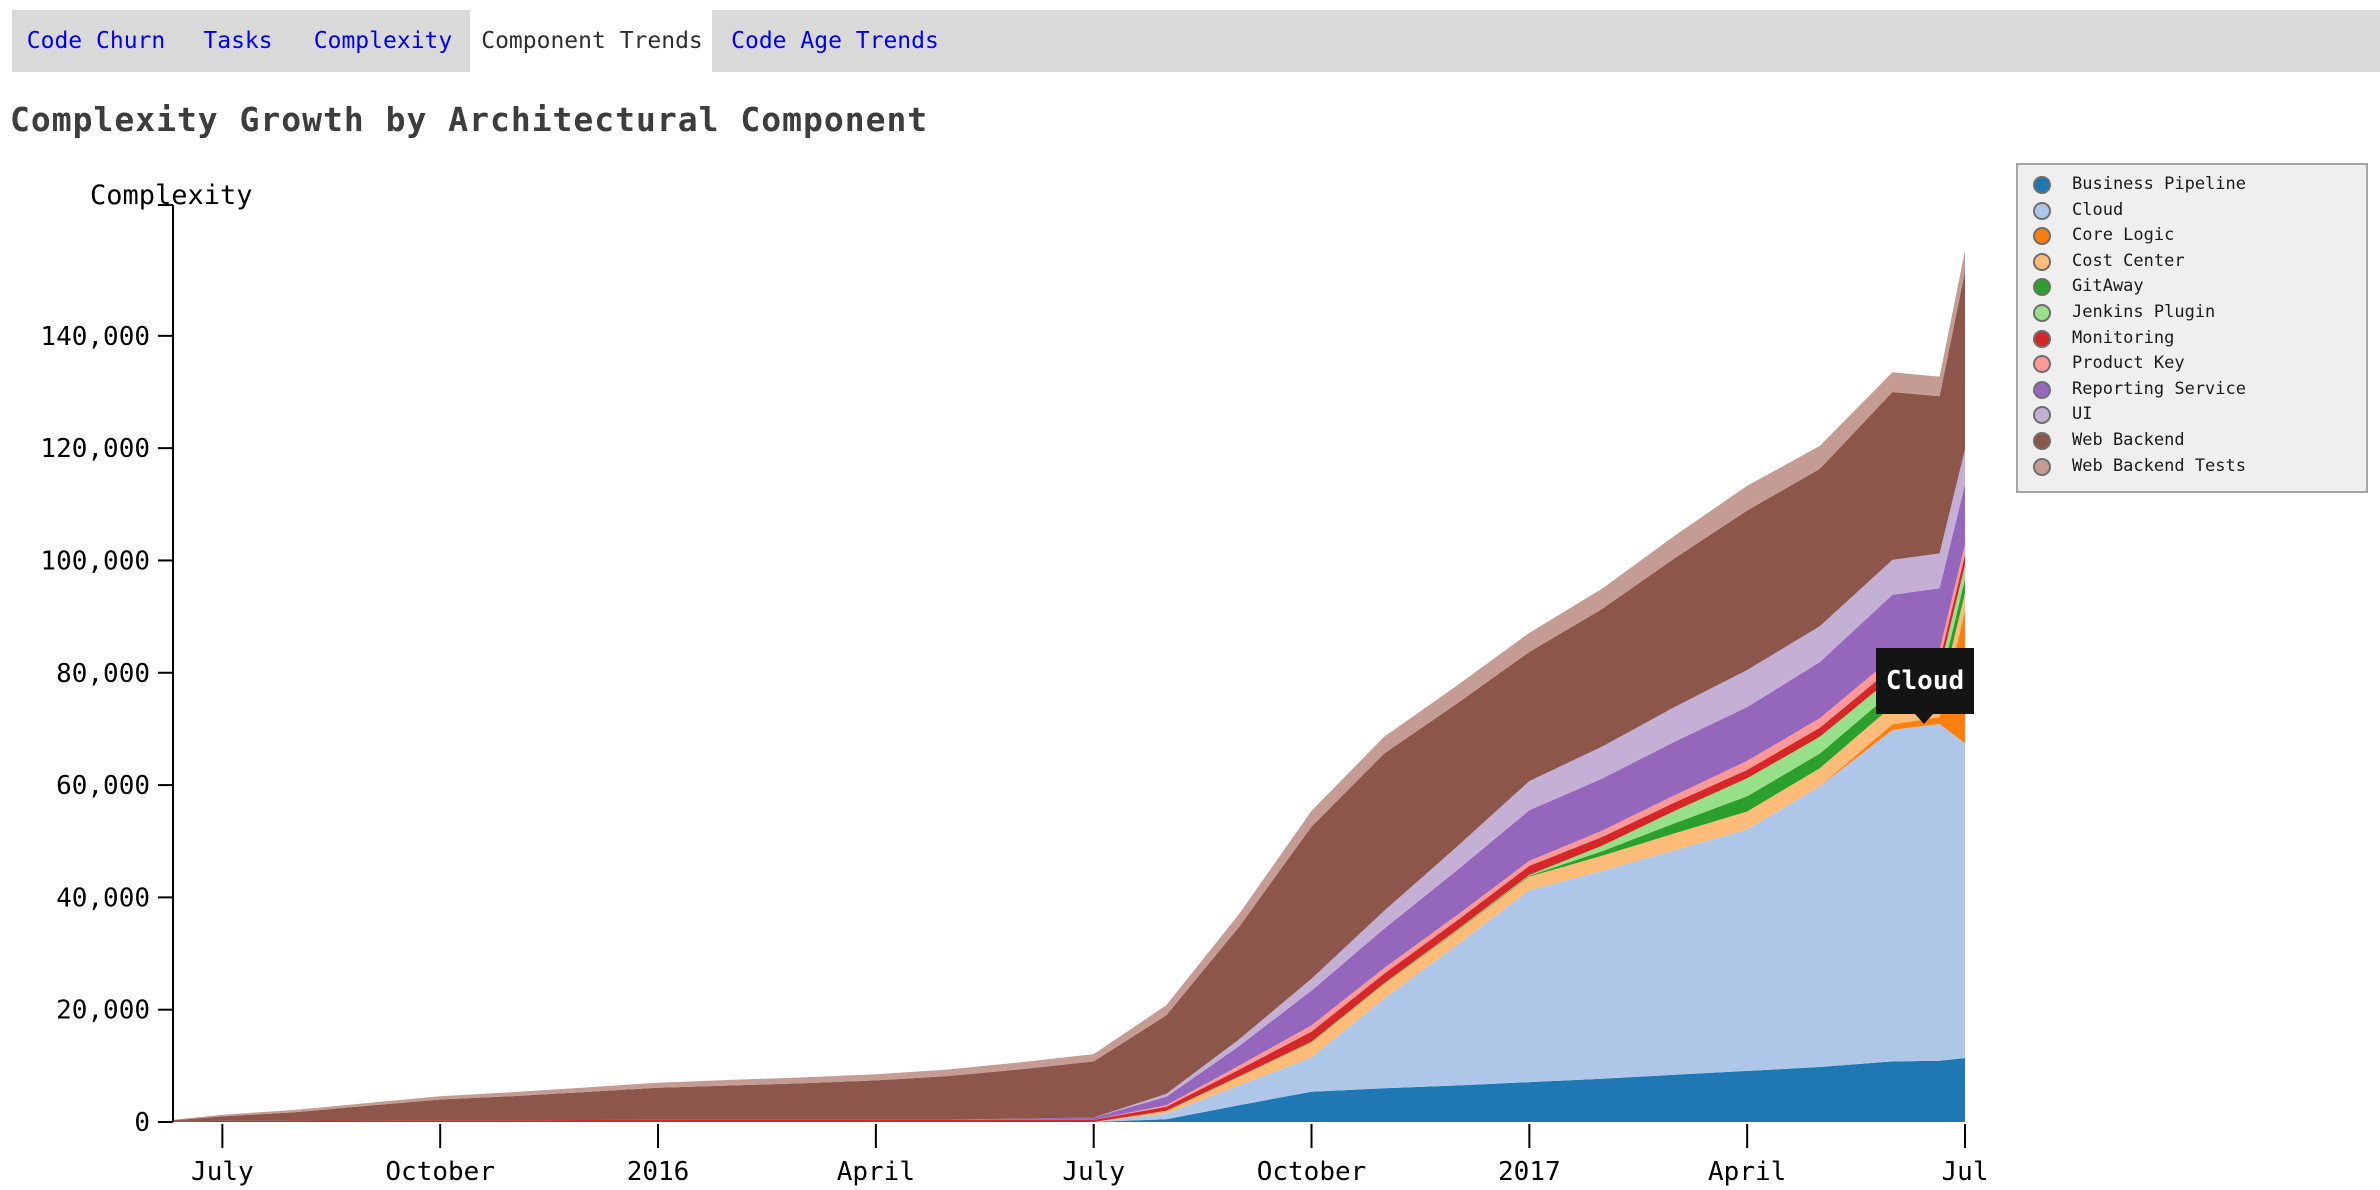 This screenshot has width=2380, height=1190. What do you see at coordinates (2192, 288) in the screenshot?
I see `legend-item-gitaway: GitAway` at bounding box center [2192, 288].